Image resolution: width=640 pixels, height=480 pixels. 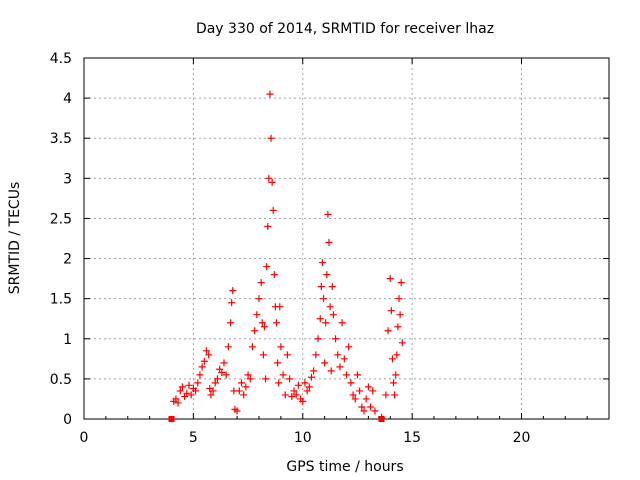 What do you see at coordinates (344, 467) in the screenshot?
I see `x-axis-label: GPS time / hours` at bounding box center [344, 467].